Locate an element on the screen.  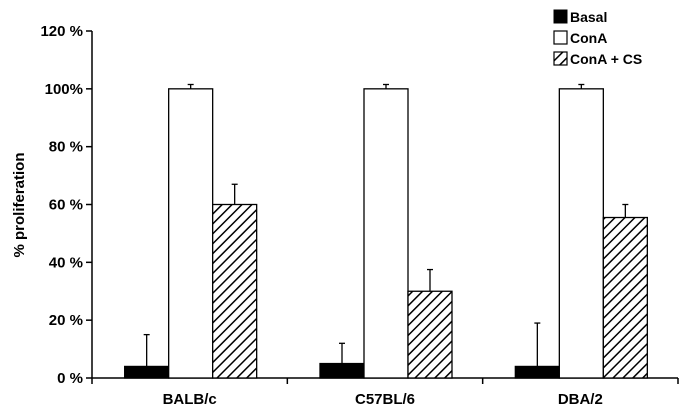
legend: Basal ConA ConA + CS is located at coordinates (597, 38).